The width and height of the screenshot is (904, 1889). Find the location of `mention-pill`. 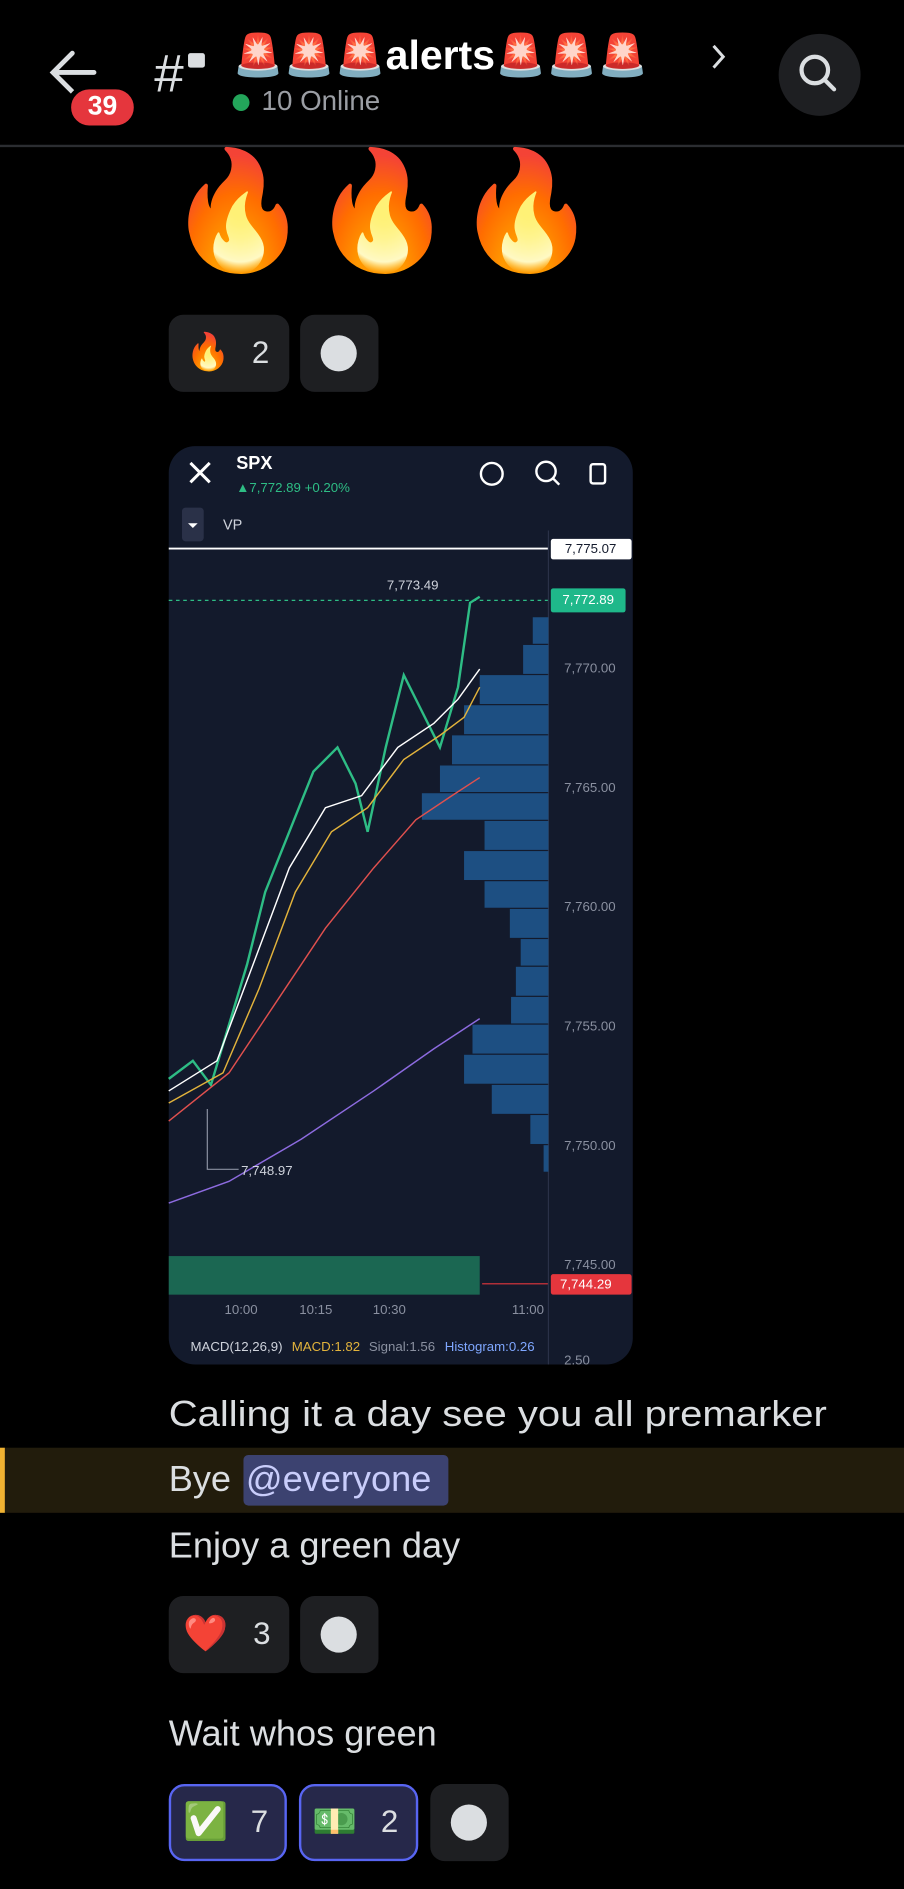

mention-pill is located at coordinates (346, 1480).